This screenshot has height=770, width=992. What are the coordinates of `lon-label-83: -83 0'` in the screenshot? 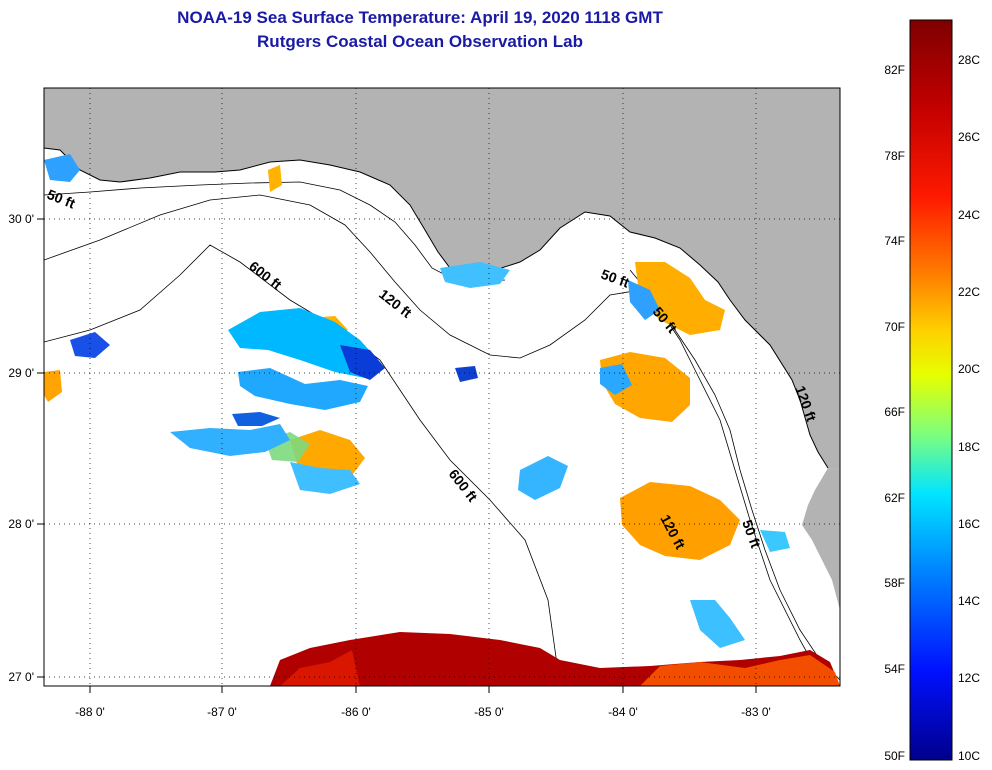 It's located at (756, 712).